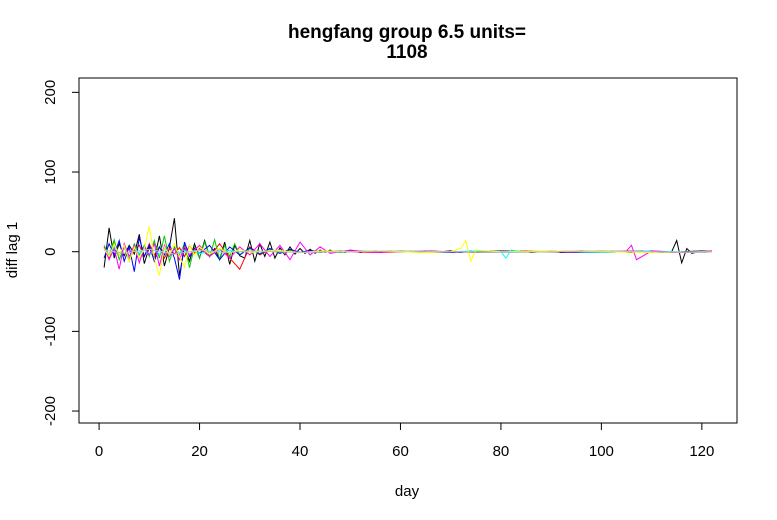  What do you see at coordinates (50, 331) in the screenshot?
I see `y-tick-label: -100` at bounding box center [50, 331].